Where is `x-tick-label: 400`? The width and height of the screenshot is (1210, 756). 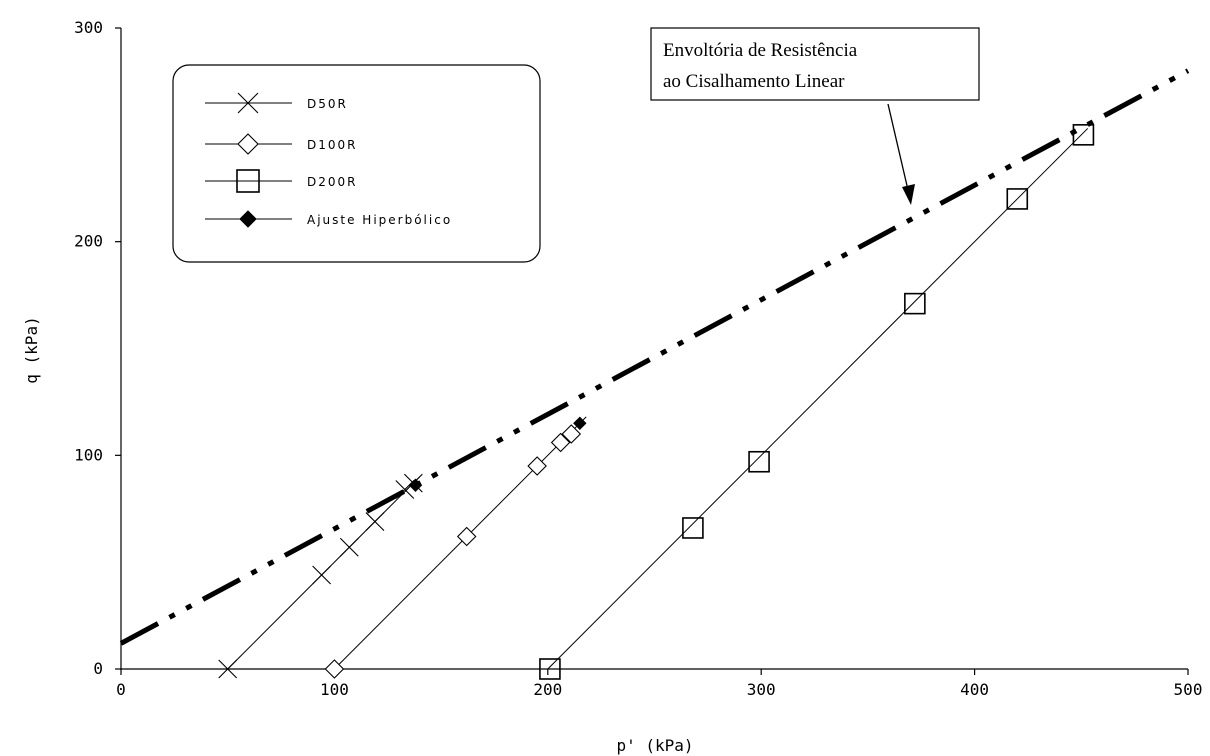
x-tick-label: 400 is located at coordinates (974, 689).